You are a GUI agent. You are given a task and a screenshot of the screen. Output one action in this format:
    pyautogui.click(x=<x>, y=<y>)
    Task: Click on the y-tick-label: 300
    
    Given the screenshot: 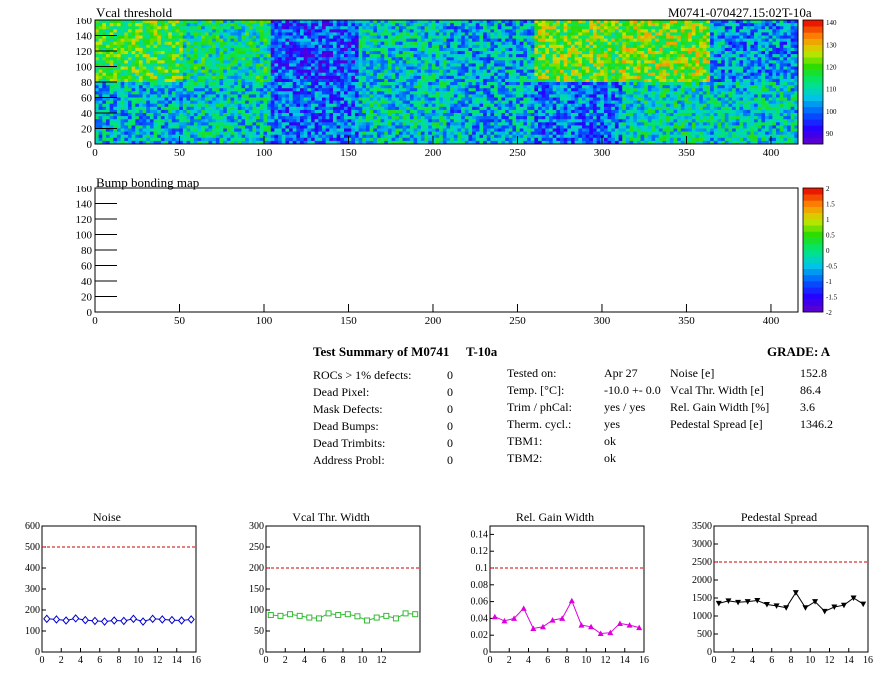 What is the action you would take?
    pyautogui.click(x=256, y=526)
    